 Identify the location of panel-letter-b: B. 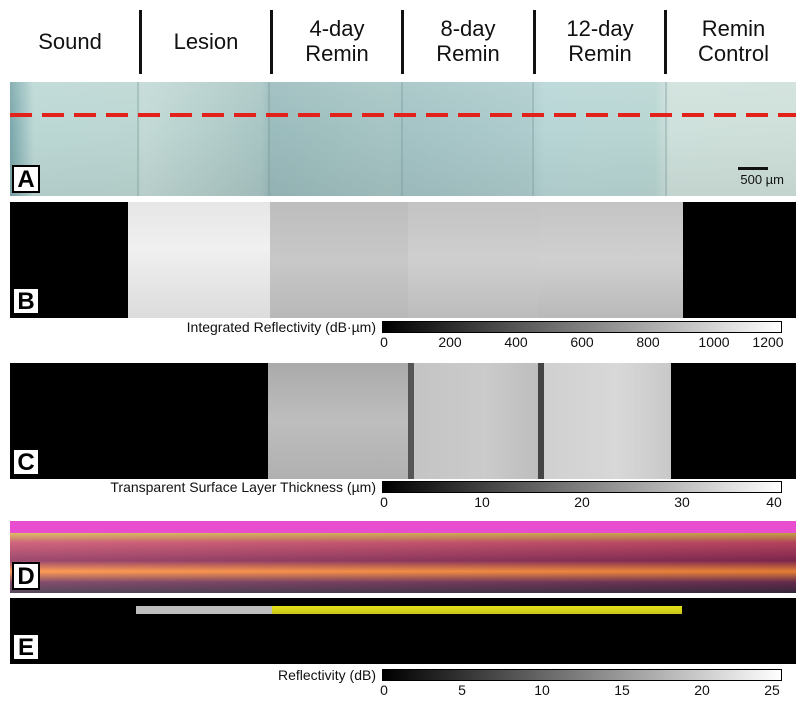
(26, 301).